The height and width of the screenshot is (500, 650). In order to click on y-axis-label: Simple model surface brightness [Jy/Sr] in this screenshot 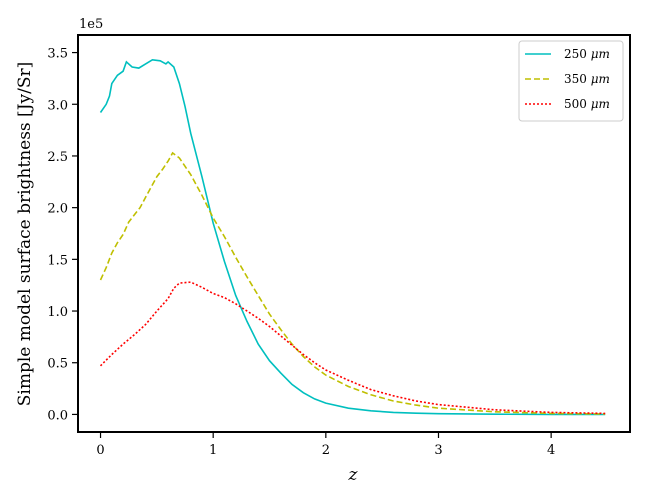, I will do `click(25, 234)`.